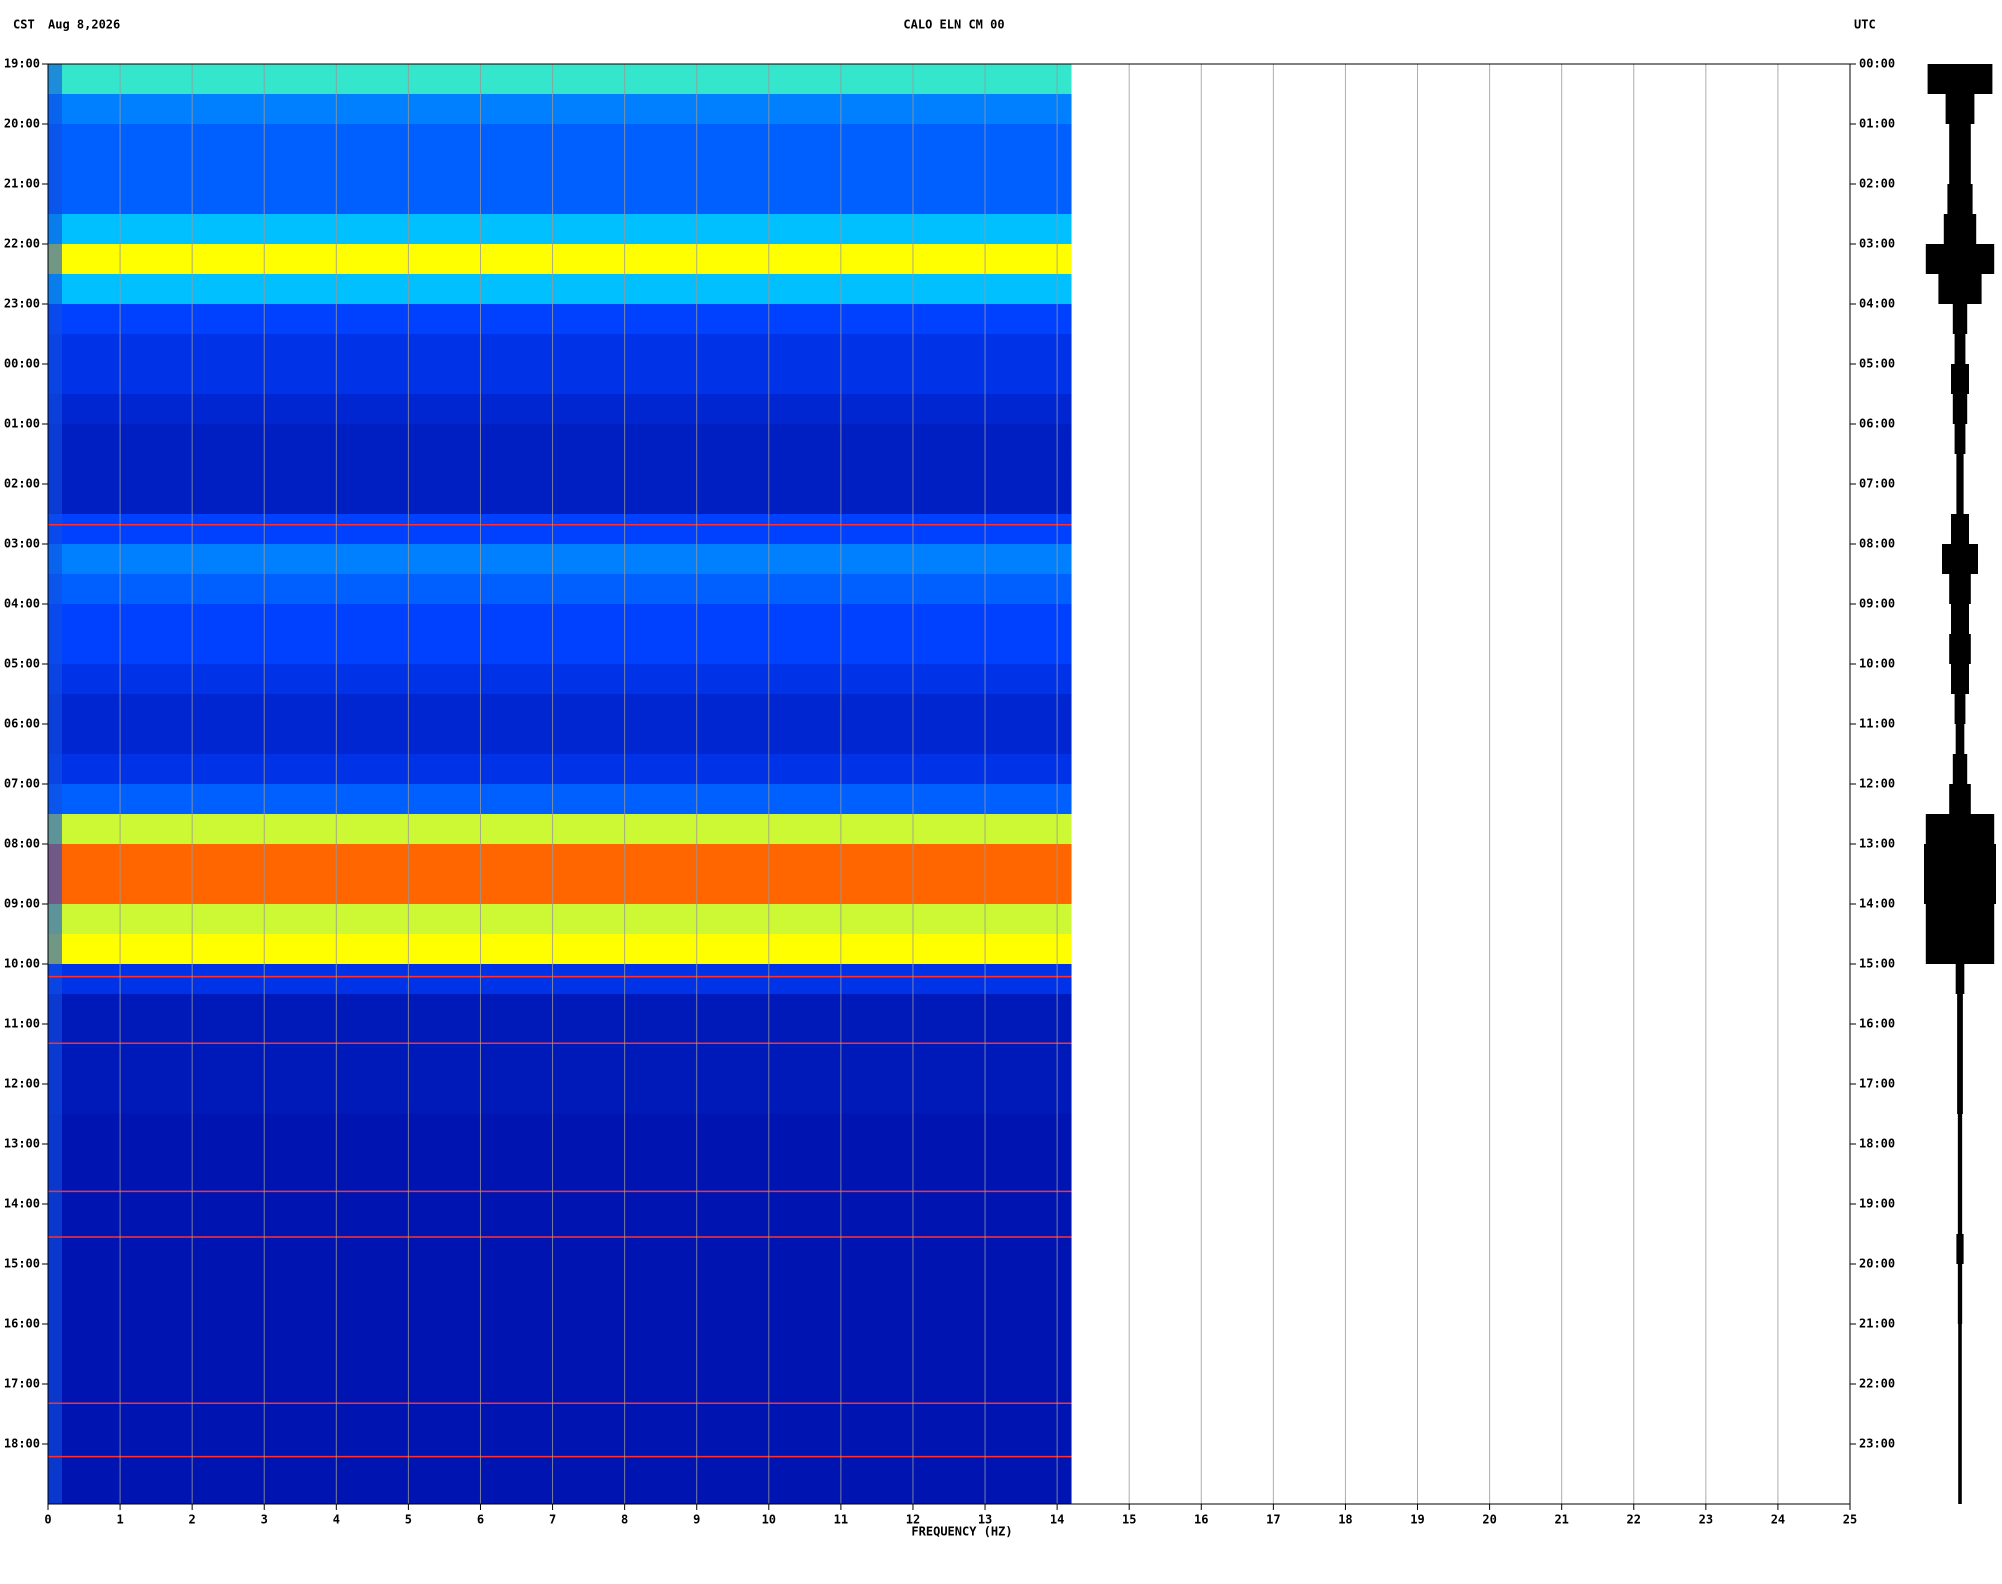 This screenshot has height=1584, width=2002. I want to click on y2-tick-label: 23:00, so click(1877, 1444).